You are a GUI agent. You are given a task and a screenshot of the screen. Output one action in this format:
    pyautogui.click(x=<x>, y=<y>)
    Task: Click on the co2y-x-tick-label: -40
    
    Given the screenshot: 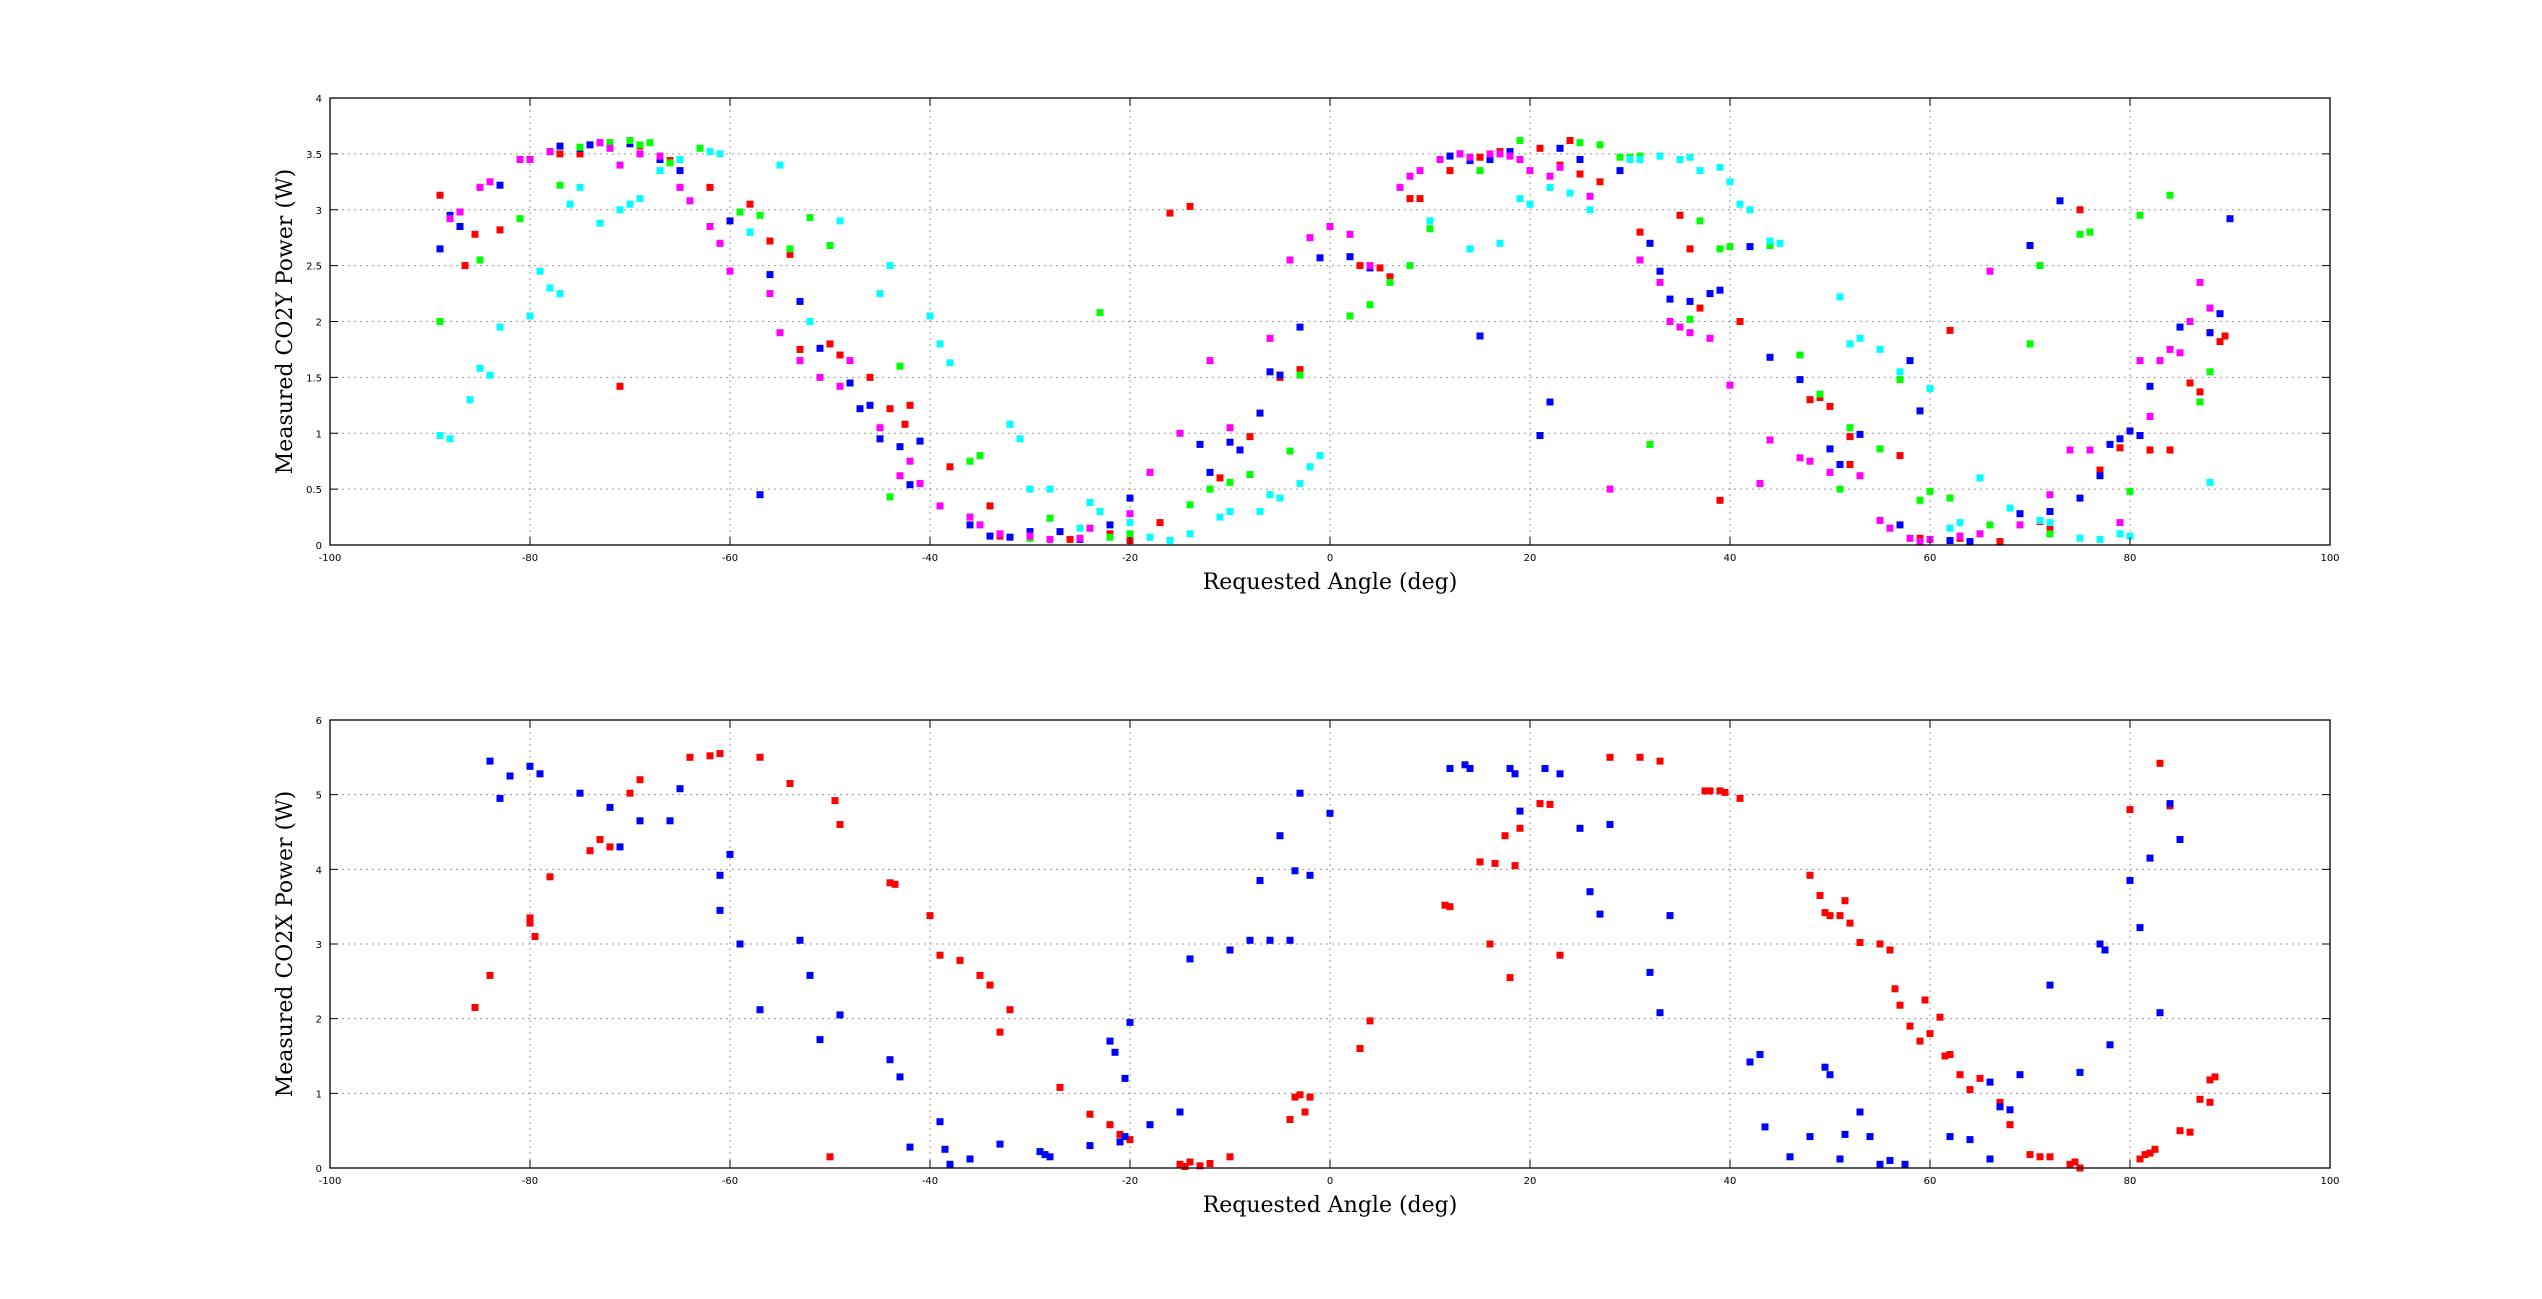 What is the action you would take?
    pyautogui.click(x=930, y=558)
    